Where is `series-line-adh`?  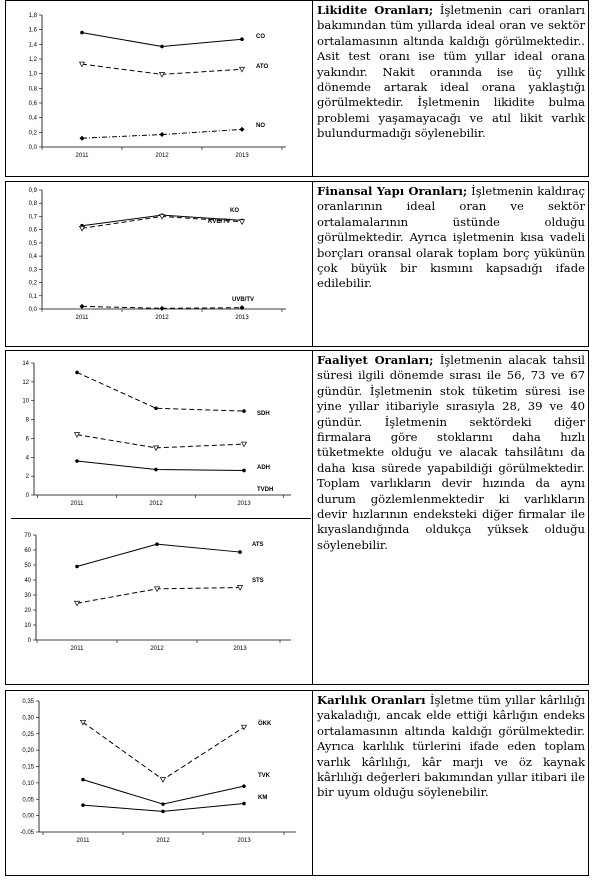 series-line-adh is located at coordinates (160, 441).